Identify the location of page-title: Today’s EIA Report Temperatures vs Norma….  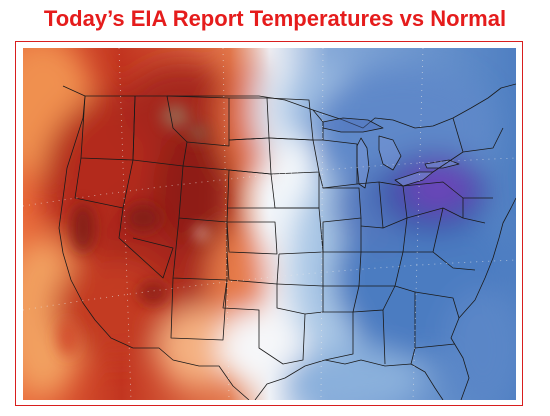
(275, 18).